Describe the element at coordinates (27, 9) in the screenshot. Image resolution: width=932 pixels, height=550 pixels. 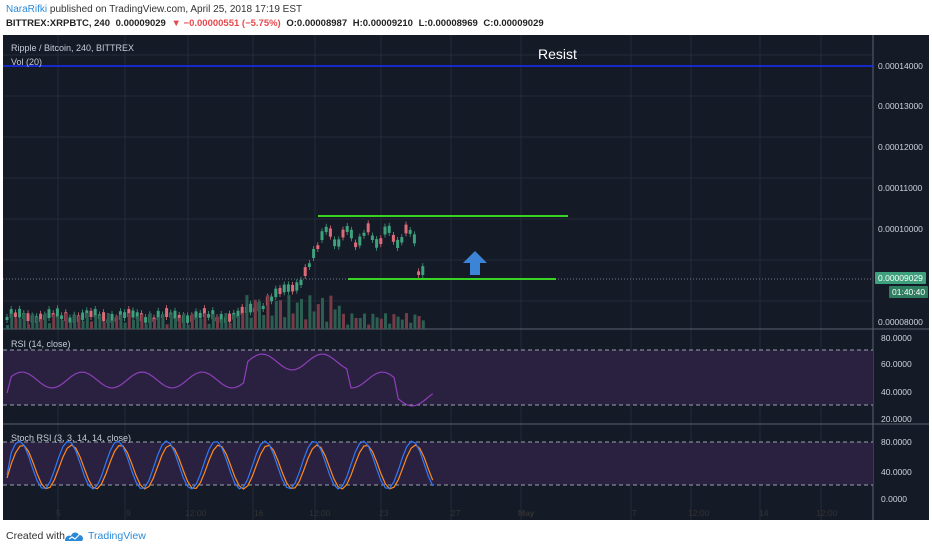
I see `author-link: NaraRifki` at that location.